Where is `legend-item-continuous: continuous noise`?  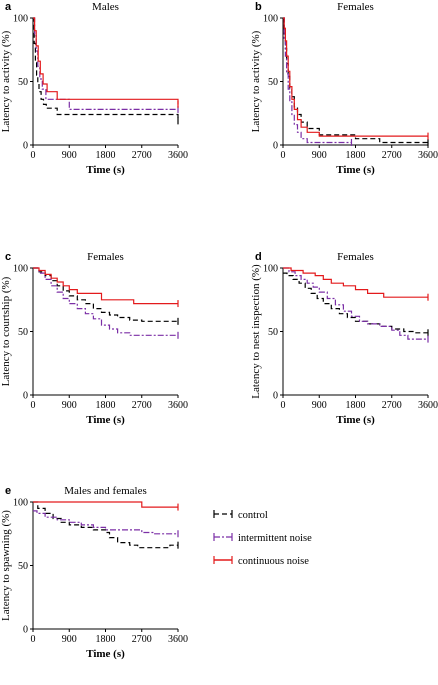
legend-item-continuous: continuous noise is located at coordinates (261, 561).